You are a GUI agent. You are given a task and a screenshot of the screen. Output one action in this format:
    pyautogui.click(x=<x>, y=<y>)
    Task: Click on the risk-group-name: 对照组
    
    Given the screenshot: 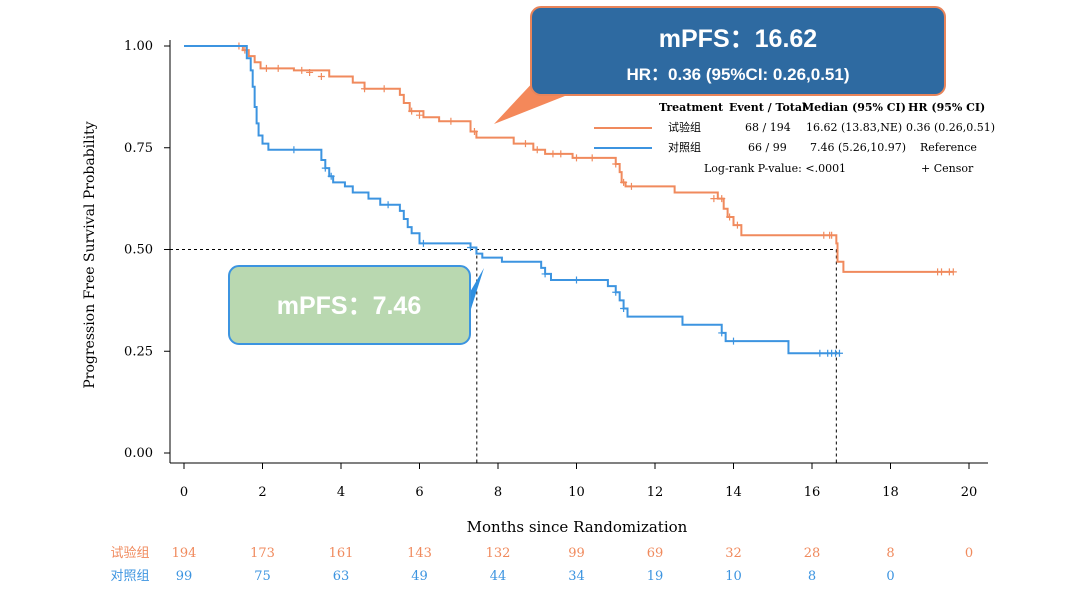 What is the action you would take?
    pyautogui.click(x=129, y=576)
    